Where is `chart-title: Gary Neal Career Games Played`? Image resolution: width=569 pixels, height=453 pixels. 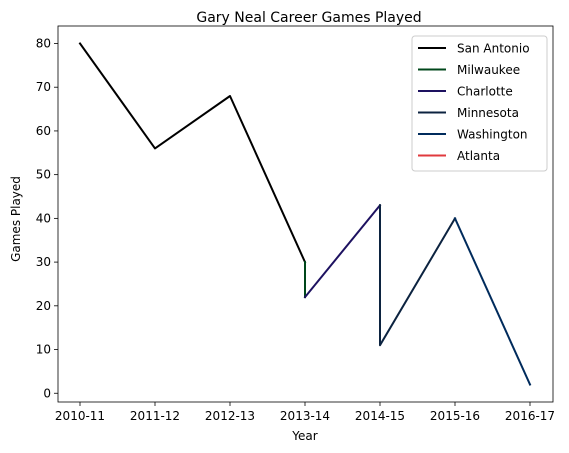
chart-title: Gary Neal Career Games Played is located at coordinates (308, 18).